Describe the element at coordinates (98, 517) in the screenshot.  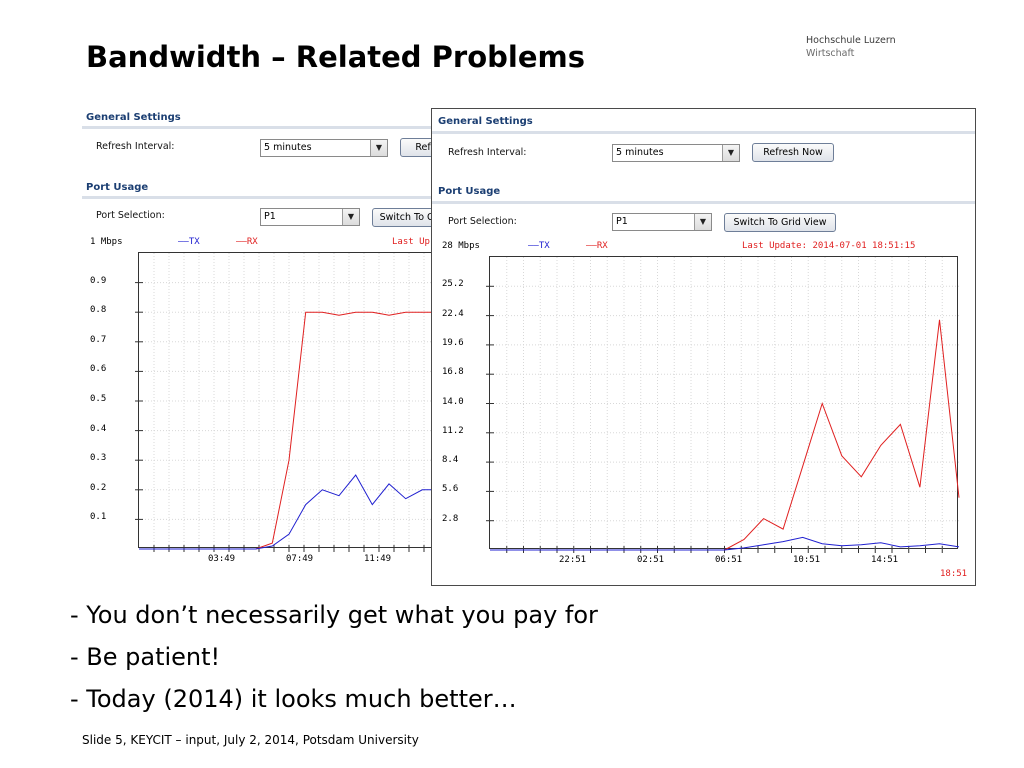
I see `y-tick-label: 0.1` at that location.